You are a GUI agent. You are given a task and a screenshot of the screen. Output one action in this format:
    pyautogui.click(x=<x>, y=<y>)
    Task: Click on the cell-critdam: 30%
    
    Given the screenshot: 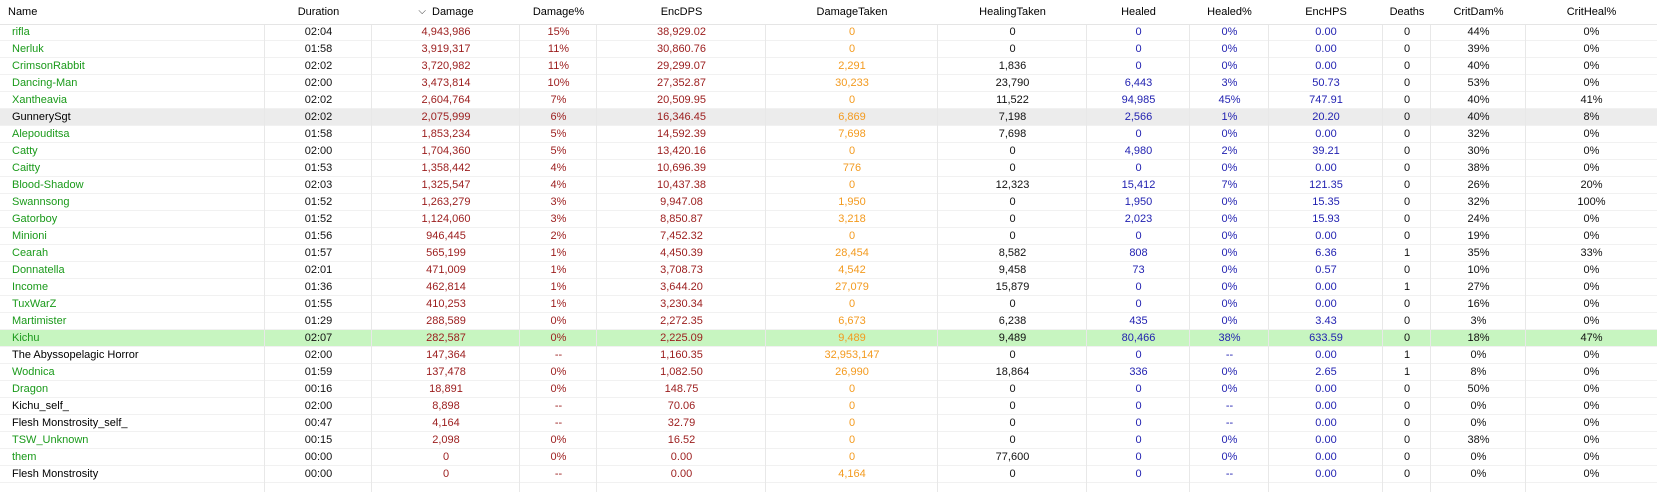 What is the action you would take?
    pyautogui.click(x=1478, y=151)
    